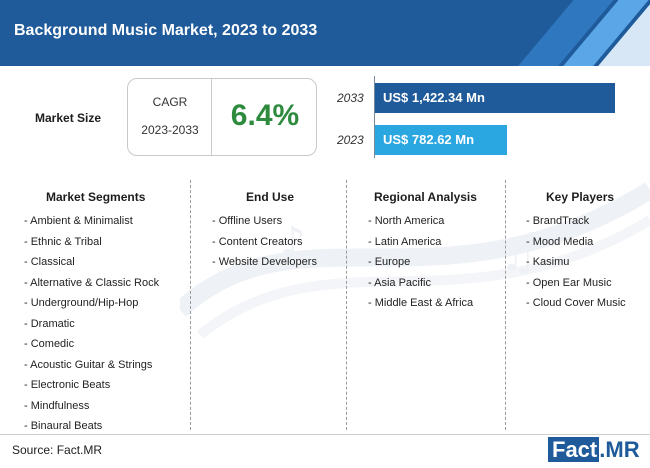 The height and width of the screenshot is (468, 650). Describe the element at coordinates (49, 323) in the screenshot. I see `list-item: - Dramatic` at that location.